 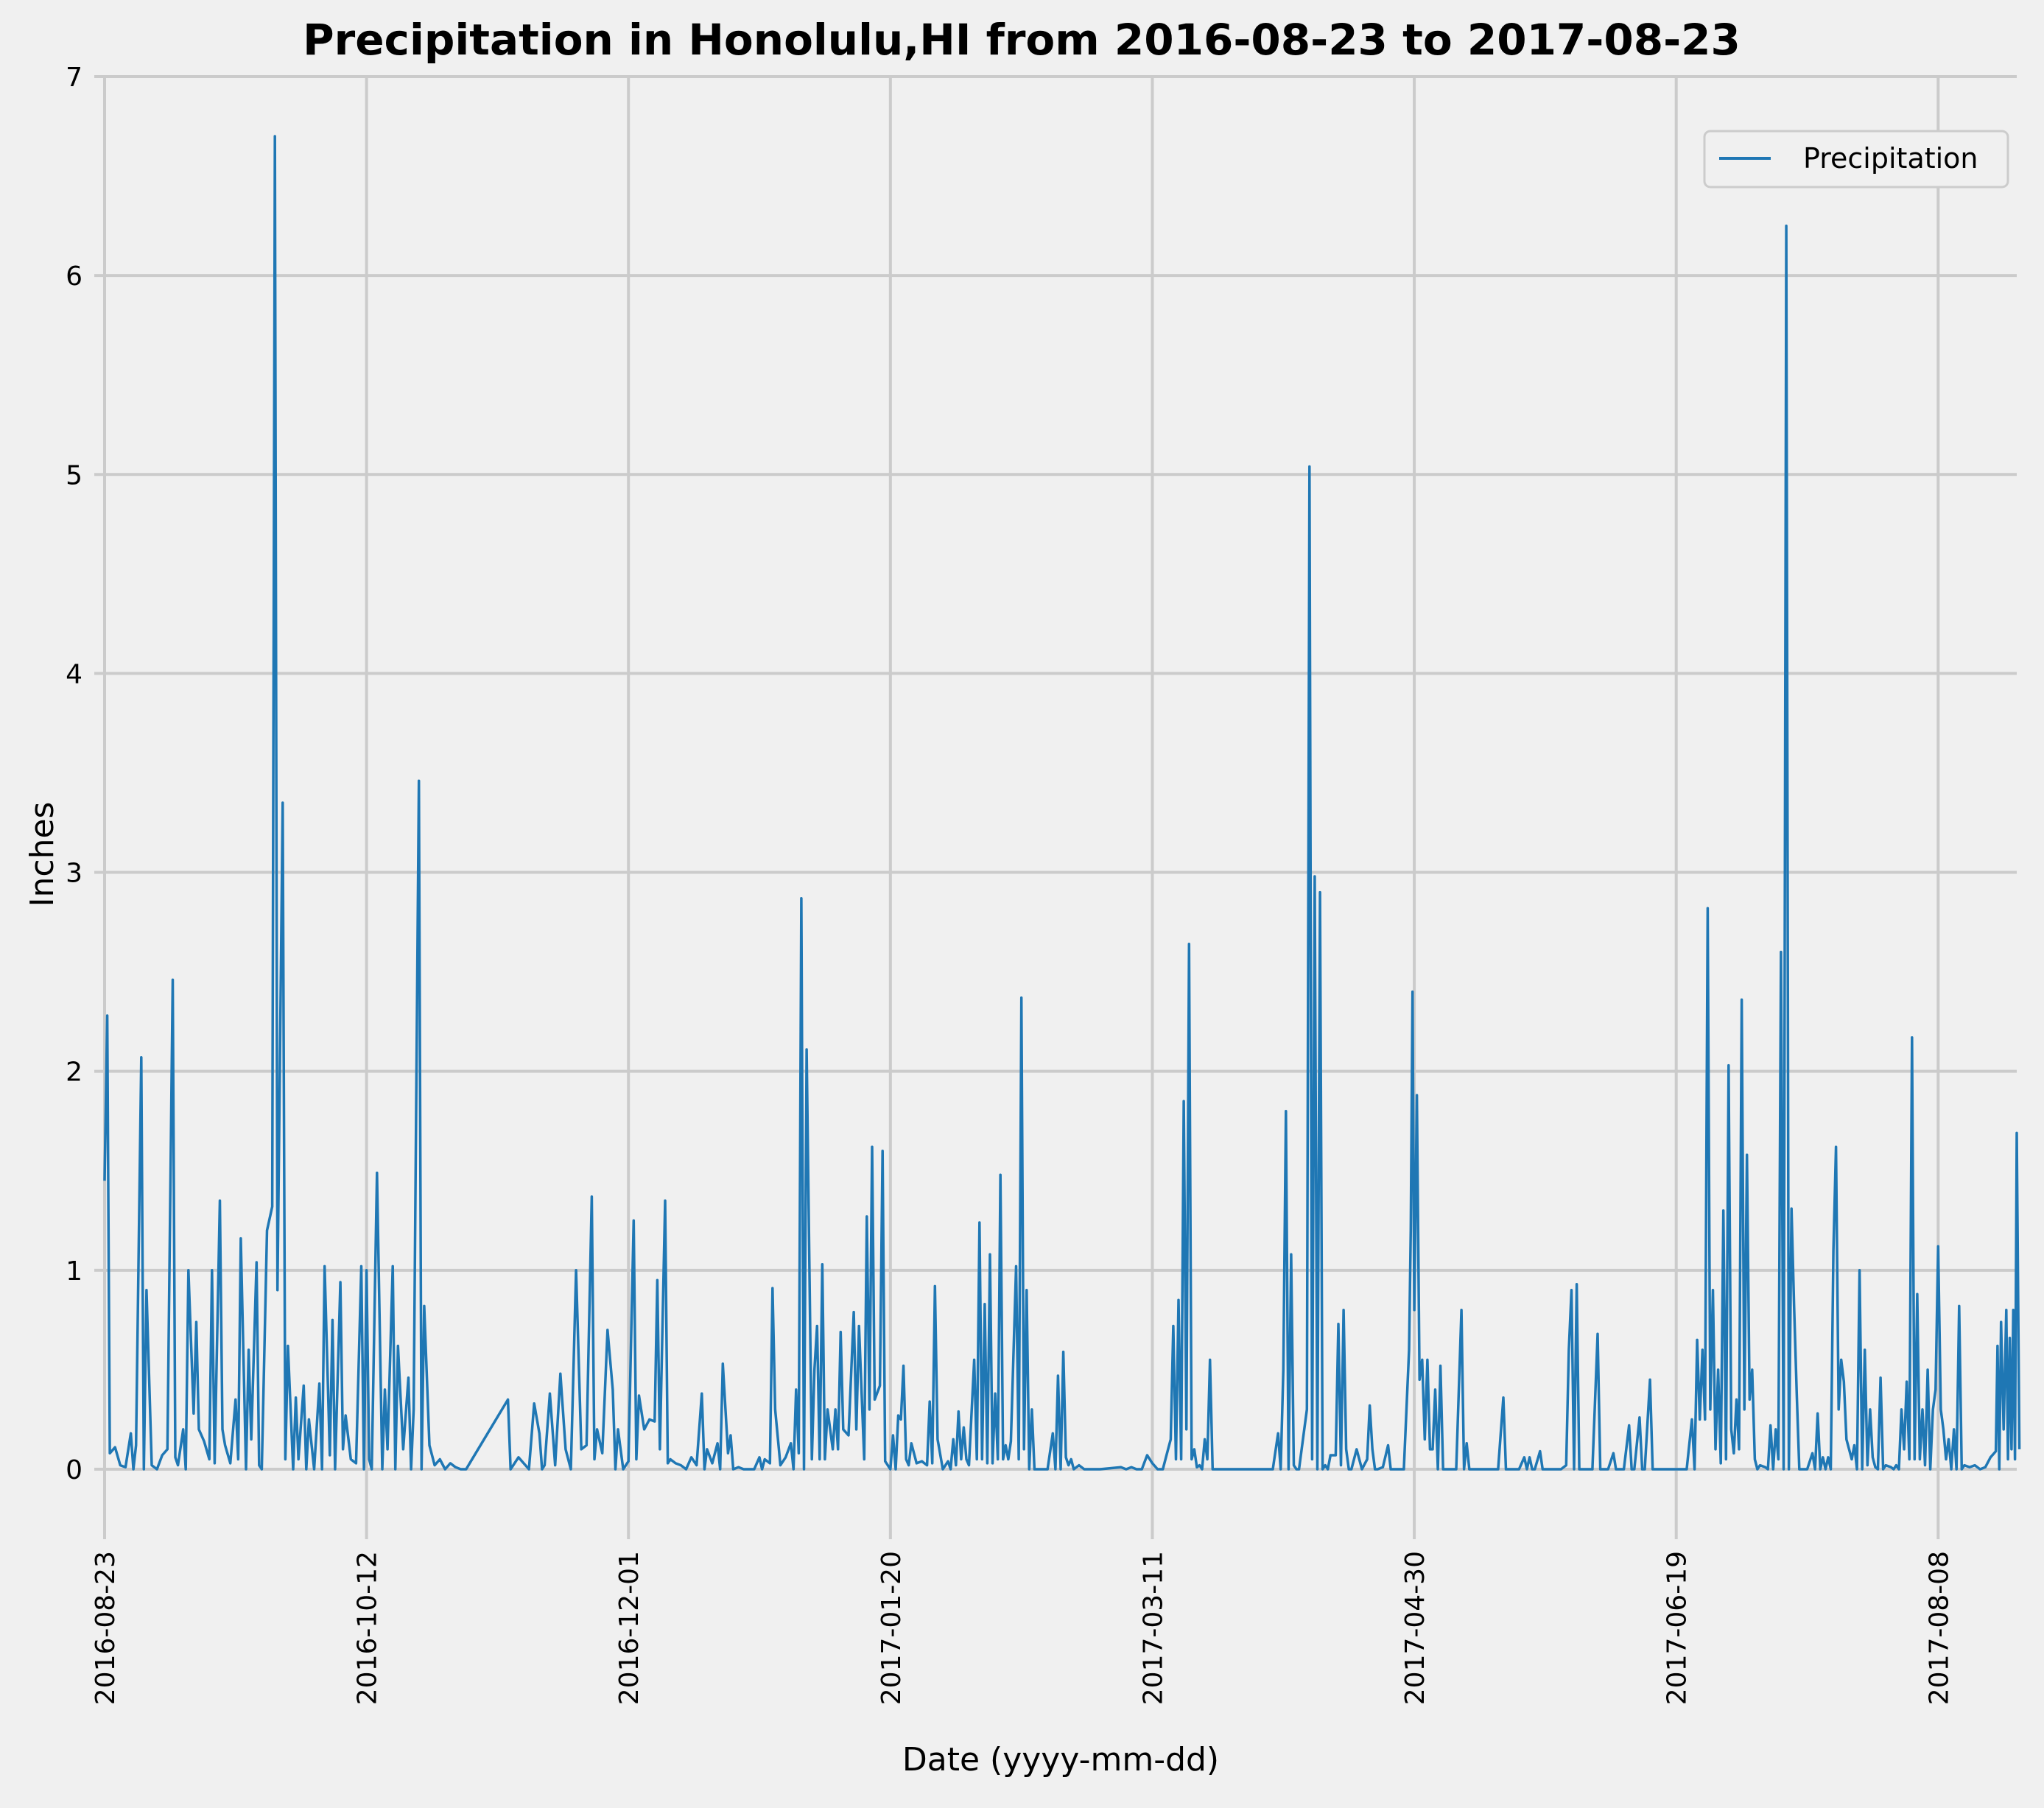 I want to click on y-tick-label: 7, so click(x=74, y=78).